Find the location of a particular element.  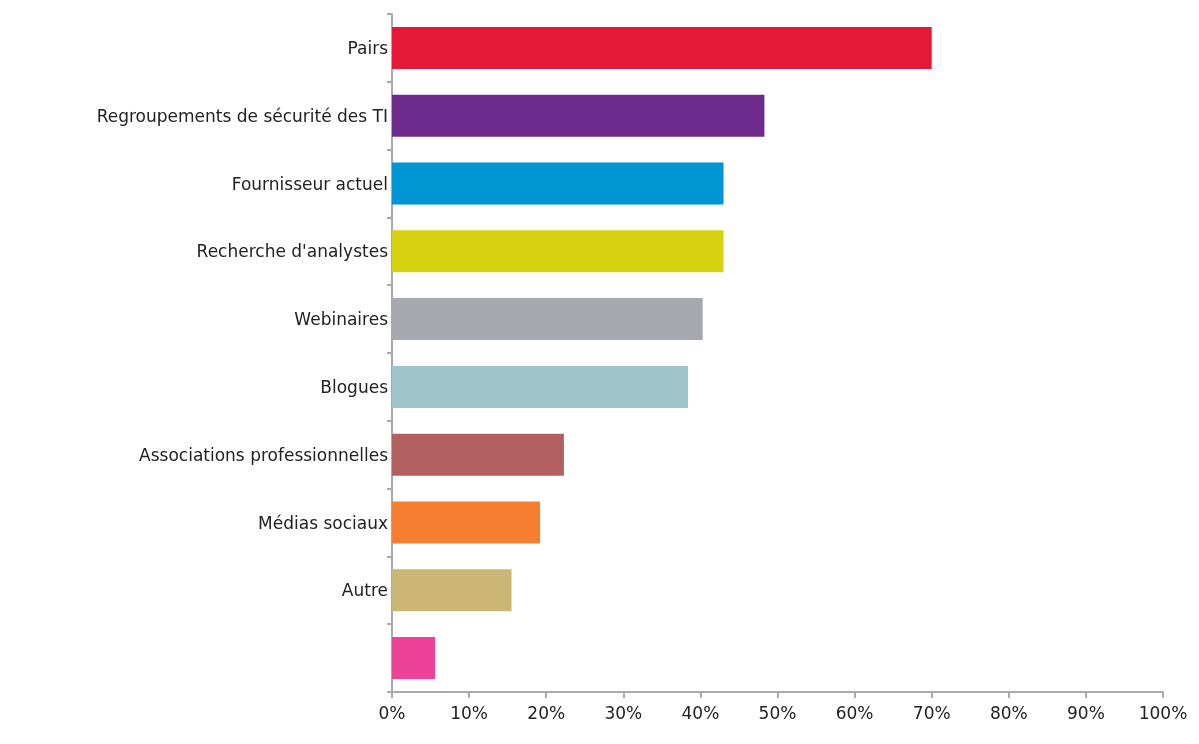

x-tick-label: 70% is located at coordinates (931, 712).